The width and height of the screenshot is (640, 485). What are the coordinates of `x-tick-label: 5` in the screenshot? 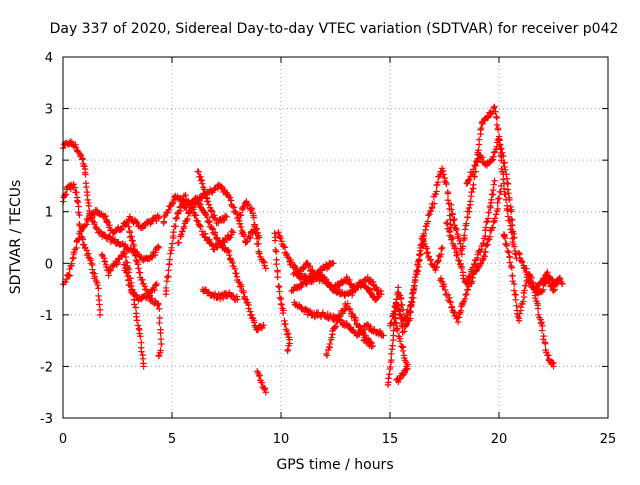 It's located at (172, 439).